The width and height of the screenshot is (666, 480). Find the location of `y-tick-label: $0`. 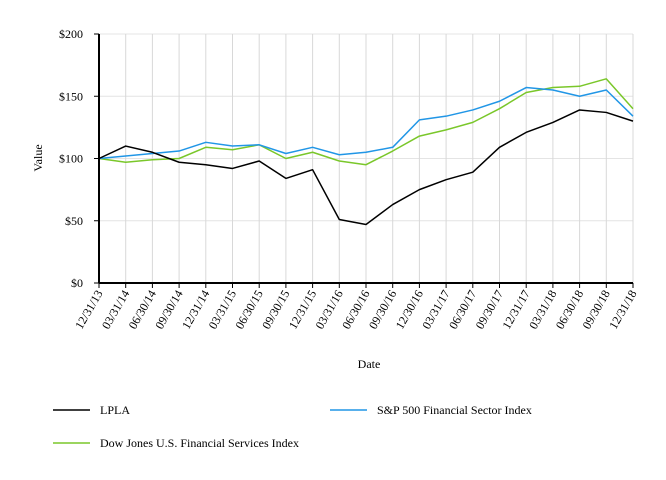

y-tick-label: $0 is located at coordinates (77, 283).